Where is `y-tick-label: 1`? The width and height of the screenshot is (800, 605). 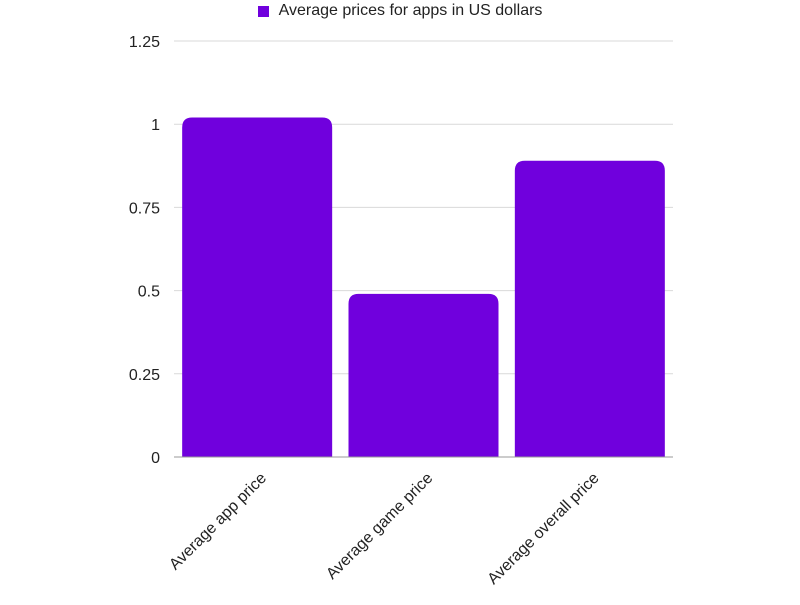
y-tick-label: 1 is located at coordinates (155, 125).